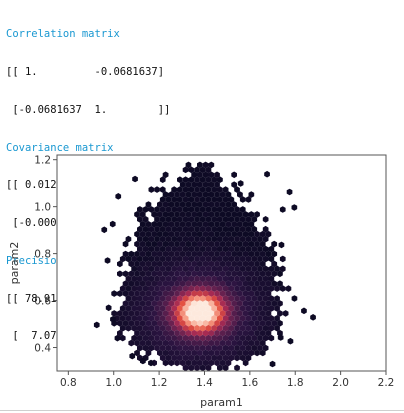 Image resolution: width=404 pixels, height=413 pixels. I want to click on y-tick-label: 0.6, so click(42, 302).